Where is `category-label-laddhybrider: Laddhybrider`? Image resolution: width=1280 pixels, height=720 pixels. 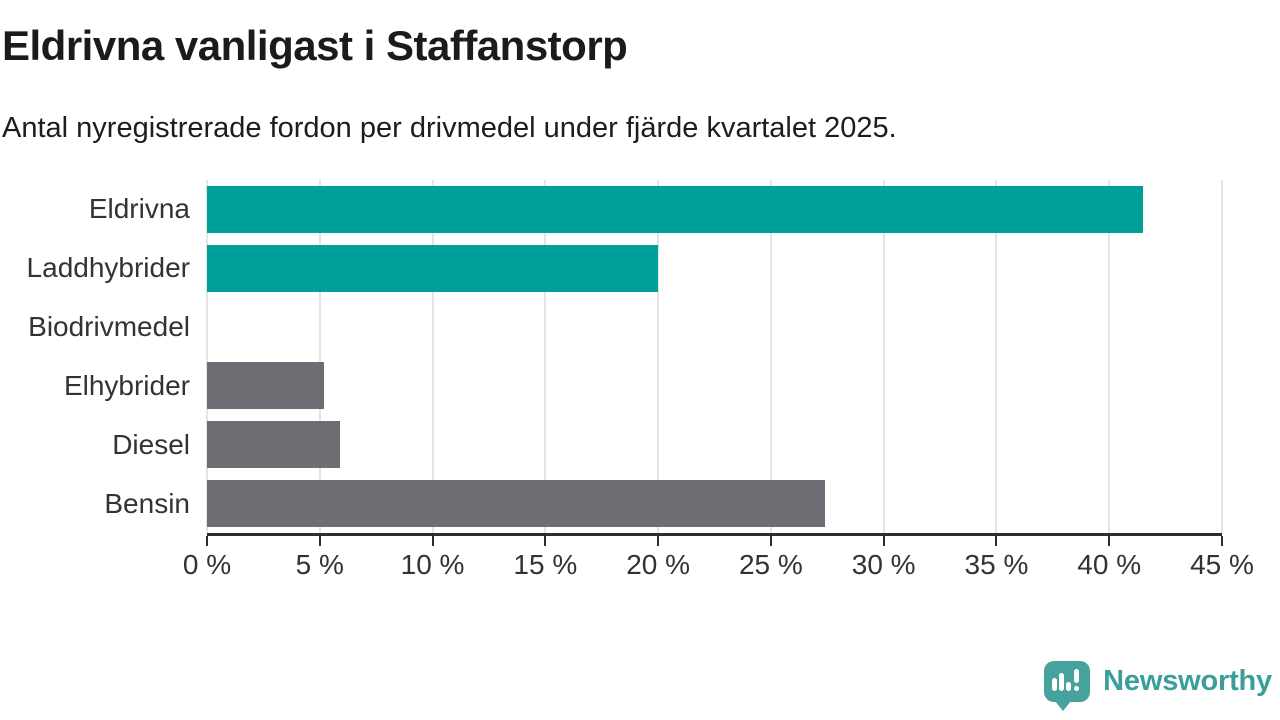 category-label-laddhybrider: Laddhybrider is located at coordinates (108, 268).